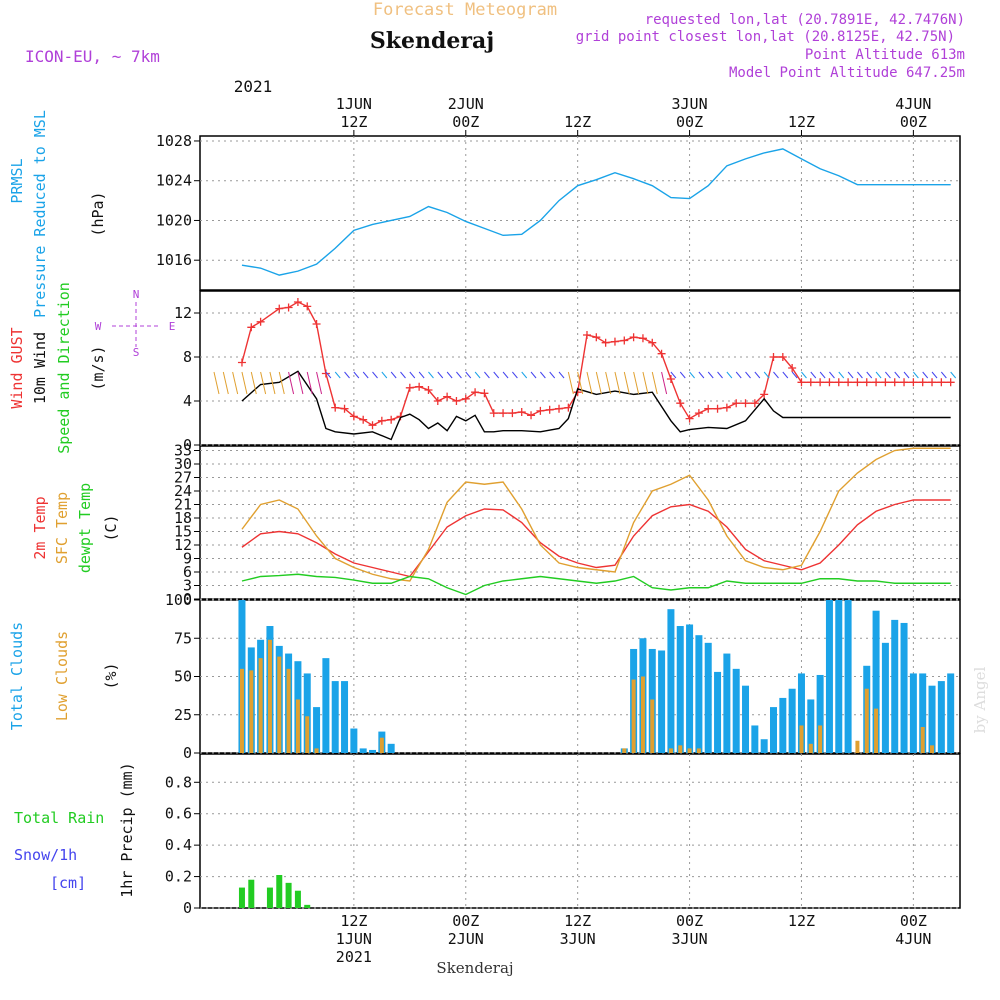  I want to click on precip-label-3: [cm], so click(68, 883).